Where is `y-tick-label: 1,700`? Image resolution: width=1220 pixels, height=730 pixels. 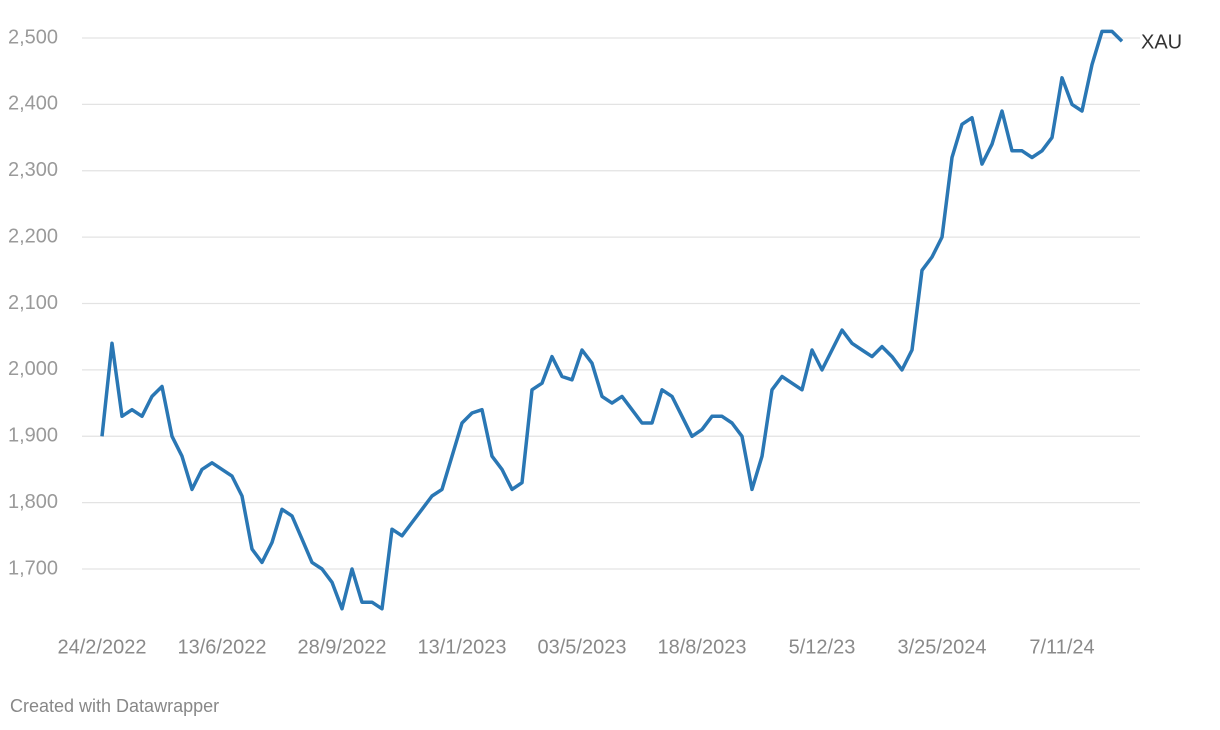
y-tick-label: 1,700 is located at coordinates (33, 568).